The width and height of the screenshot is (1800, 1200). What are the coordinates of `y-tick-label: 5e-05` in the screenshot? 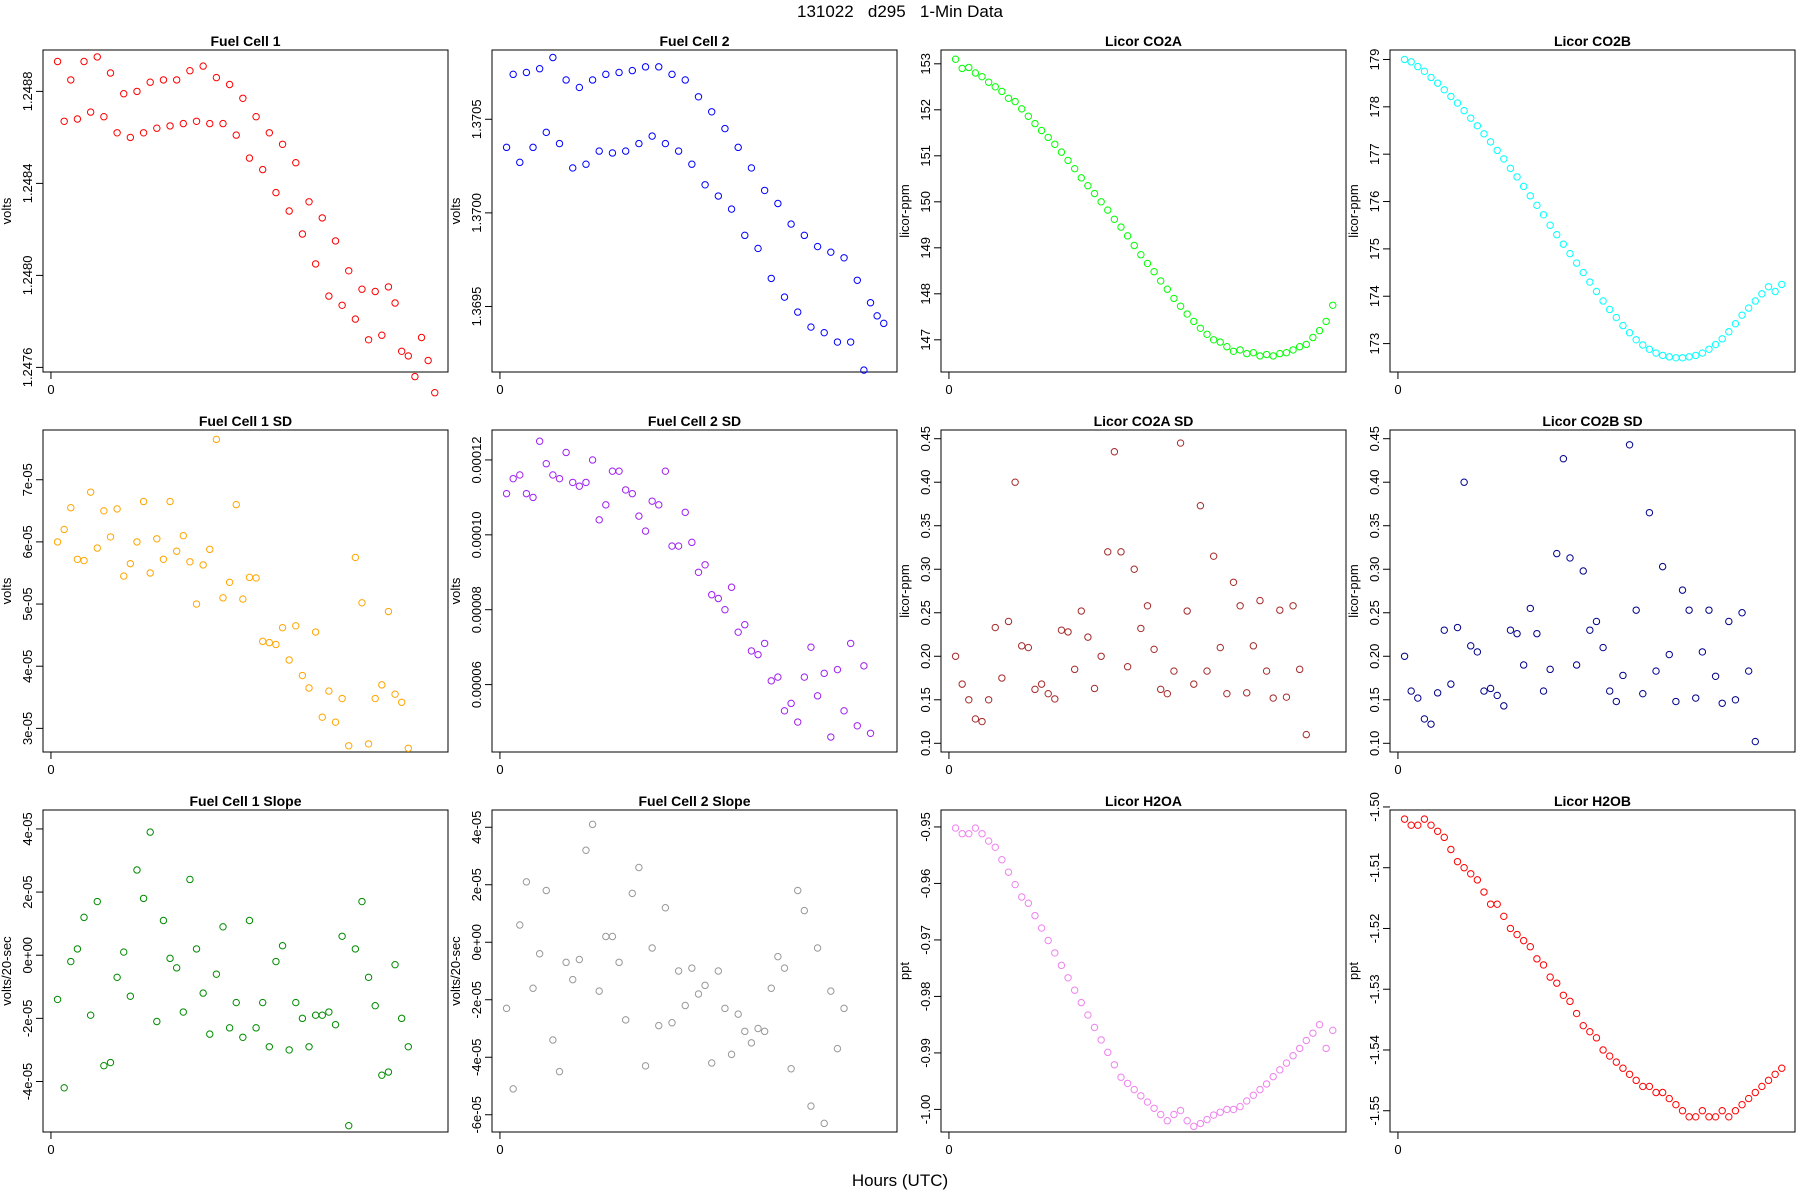 It's located at (27, 603).